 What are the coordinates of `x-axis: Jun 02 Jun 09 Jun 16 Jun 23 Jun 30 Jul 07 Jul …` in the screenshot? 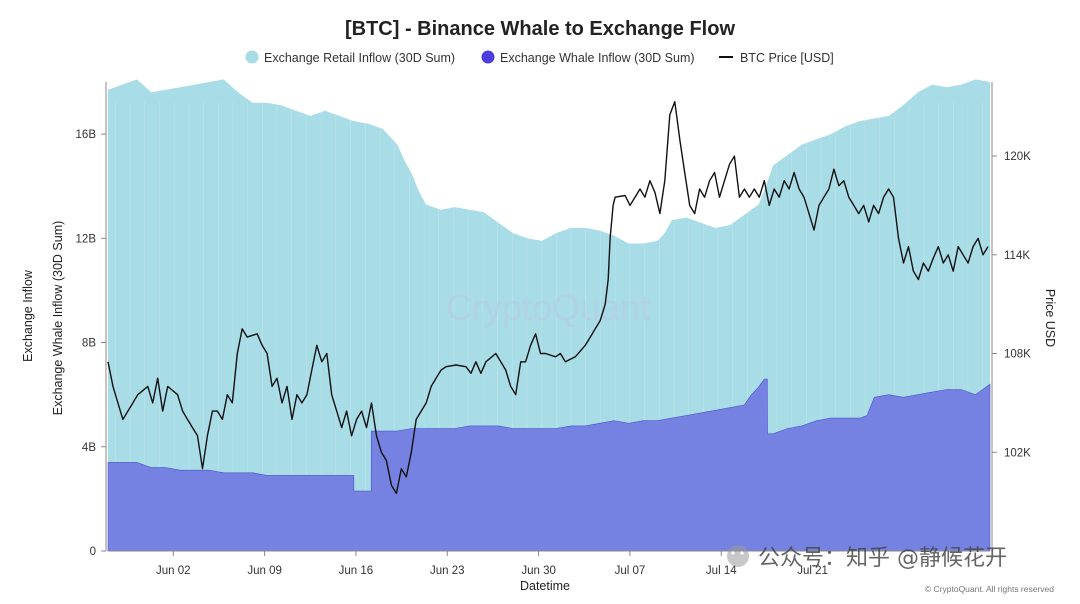 It's located at (549, 563).